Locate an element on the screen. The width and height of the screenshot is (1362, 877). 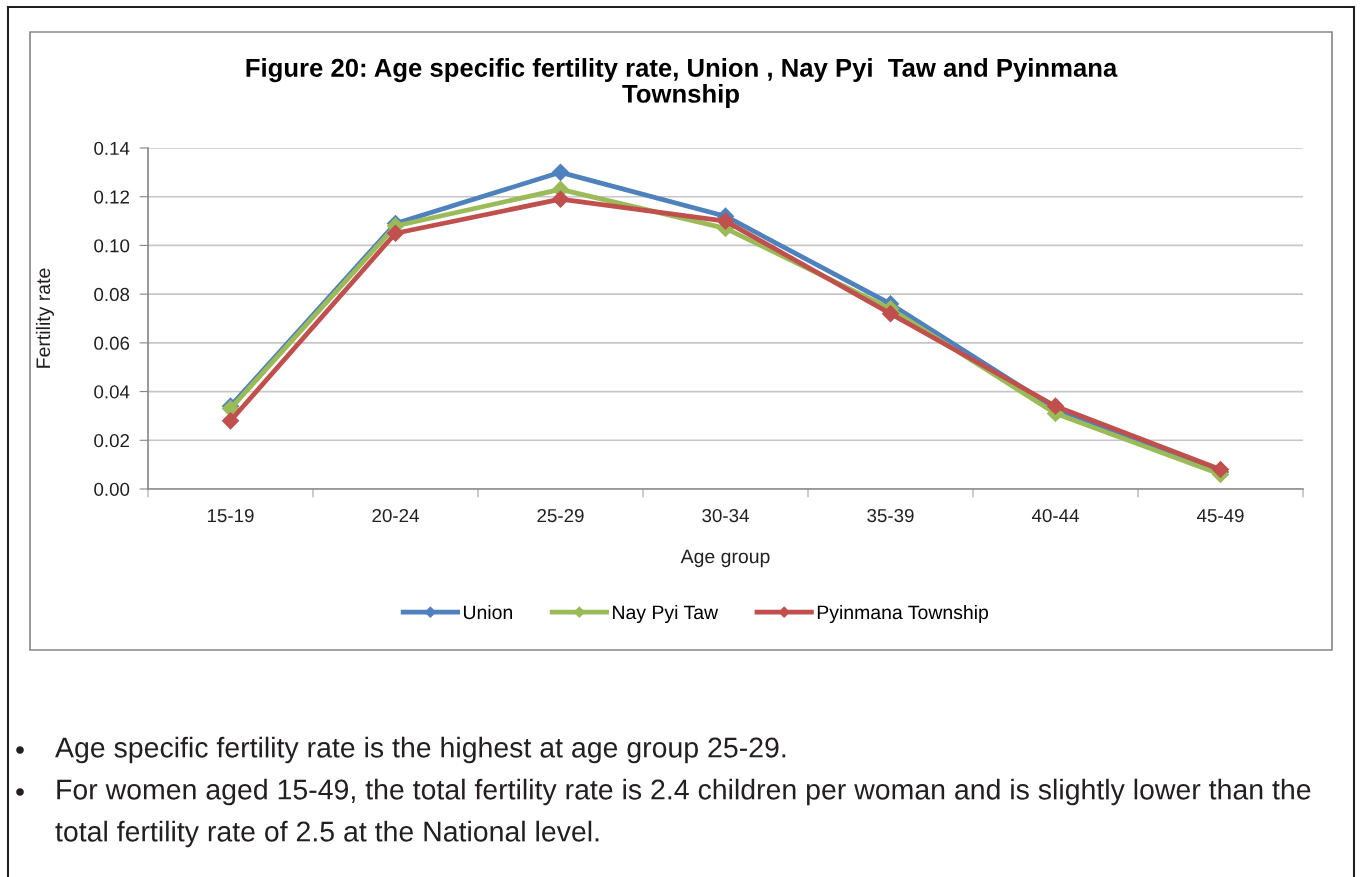
y-tick-label: 0.04 is located at coordinates (112, 392).